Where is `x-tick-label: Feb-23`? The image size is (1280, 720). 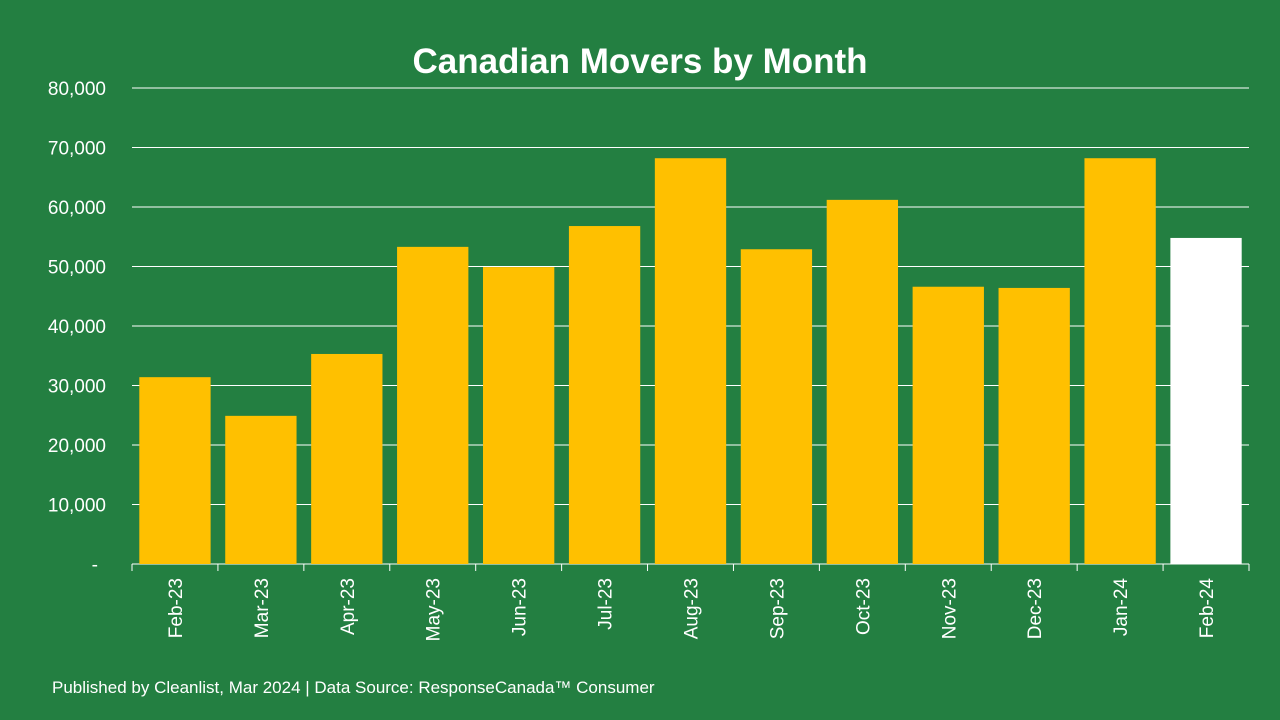
x-tick-label: Feb-23 is located at coordinates (176, 608).